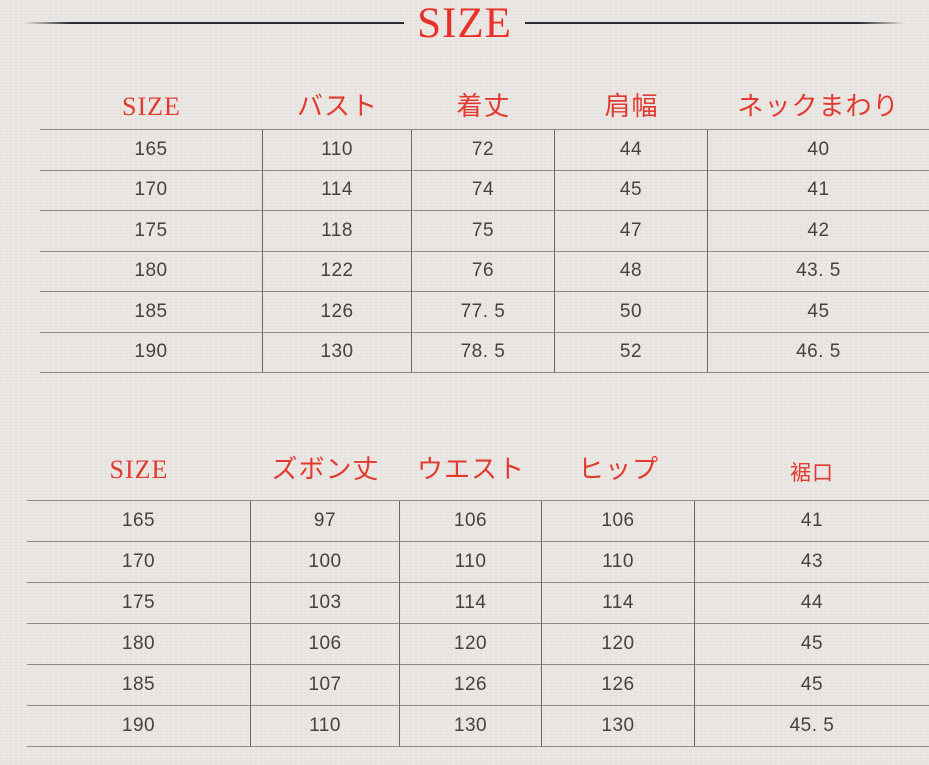 The height and width of the screenshot is (765, 929). Describe the element at coordinates (325, 562) in the screenshot. I see `table-cell: 100` at that location.